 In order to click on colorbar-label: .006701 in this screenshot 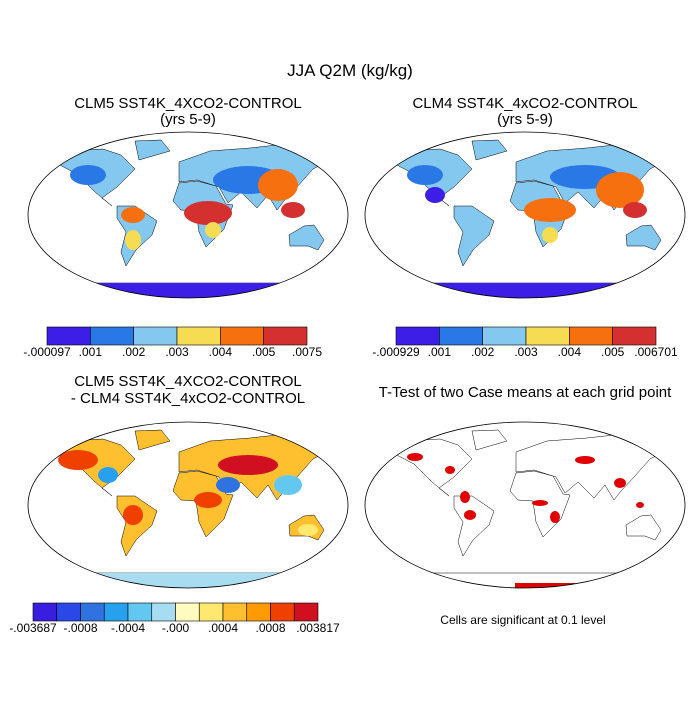, I will do `click(656, 352)`.